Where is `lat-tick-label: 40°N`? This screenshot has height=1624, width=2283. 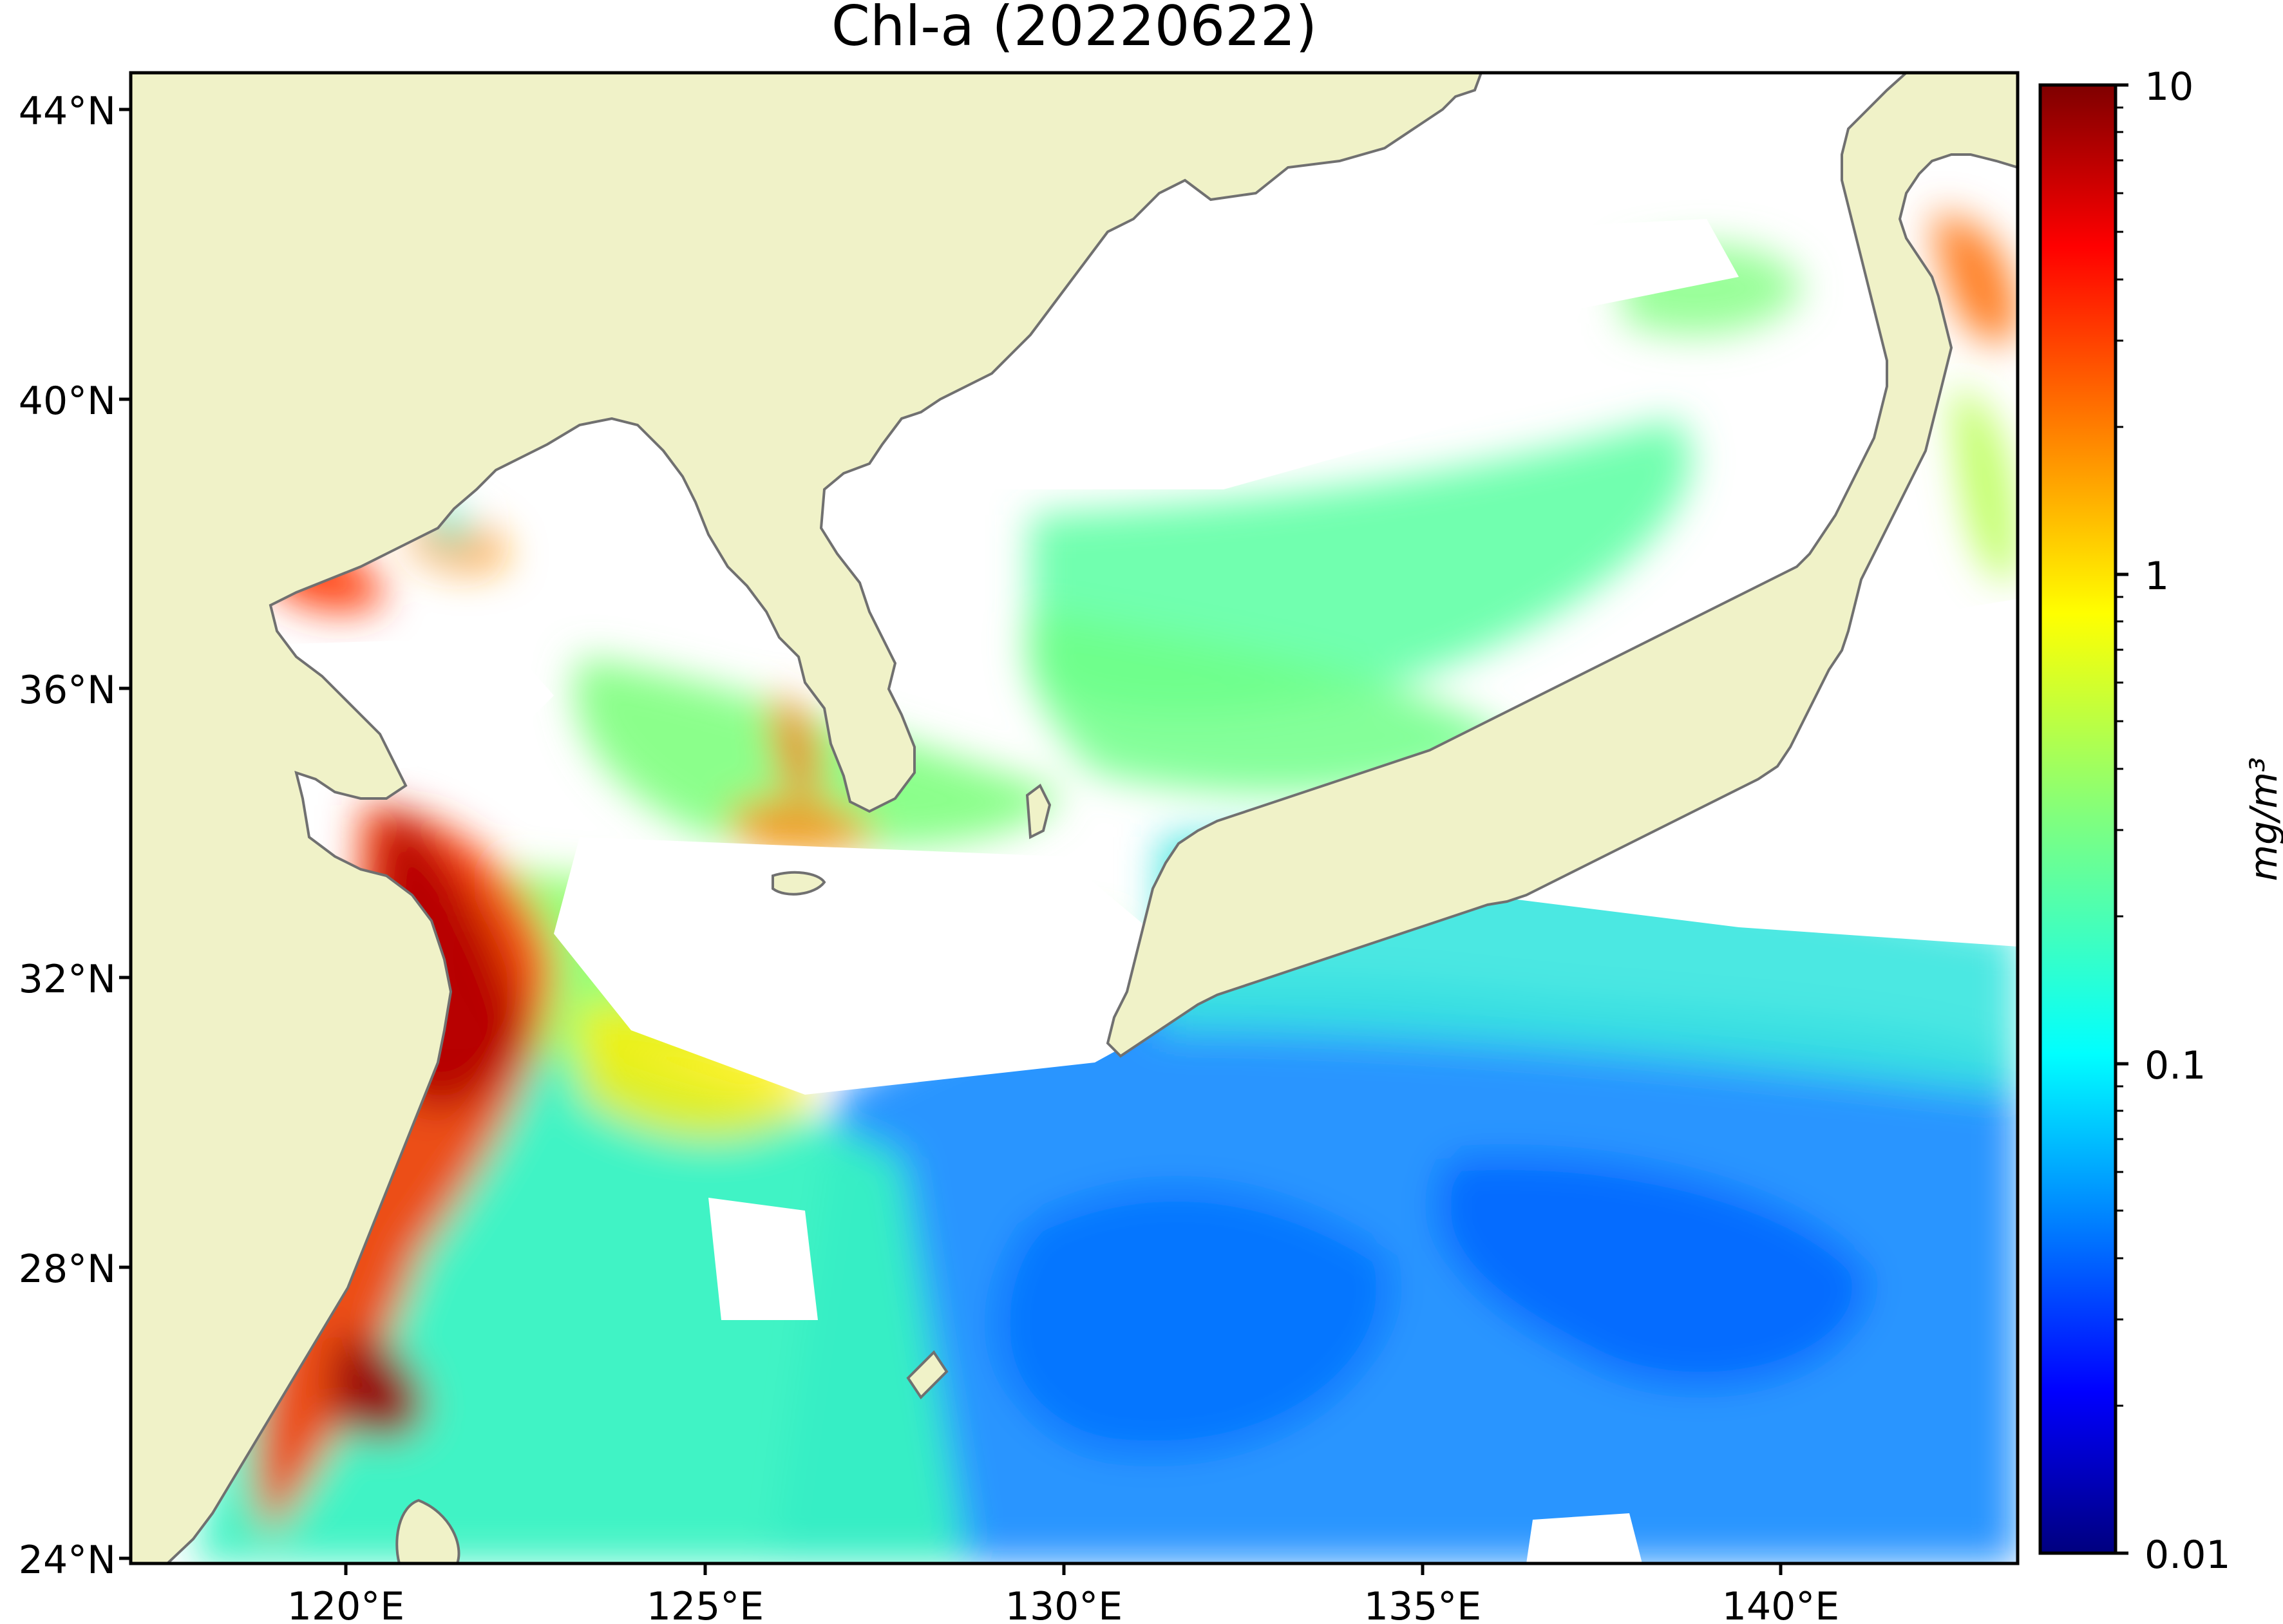 lat-tick-label: 40°N is located at coordinates (67, 401).